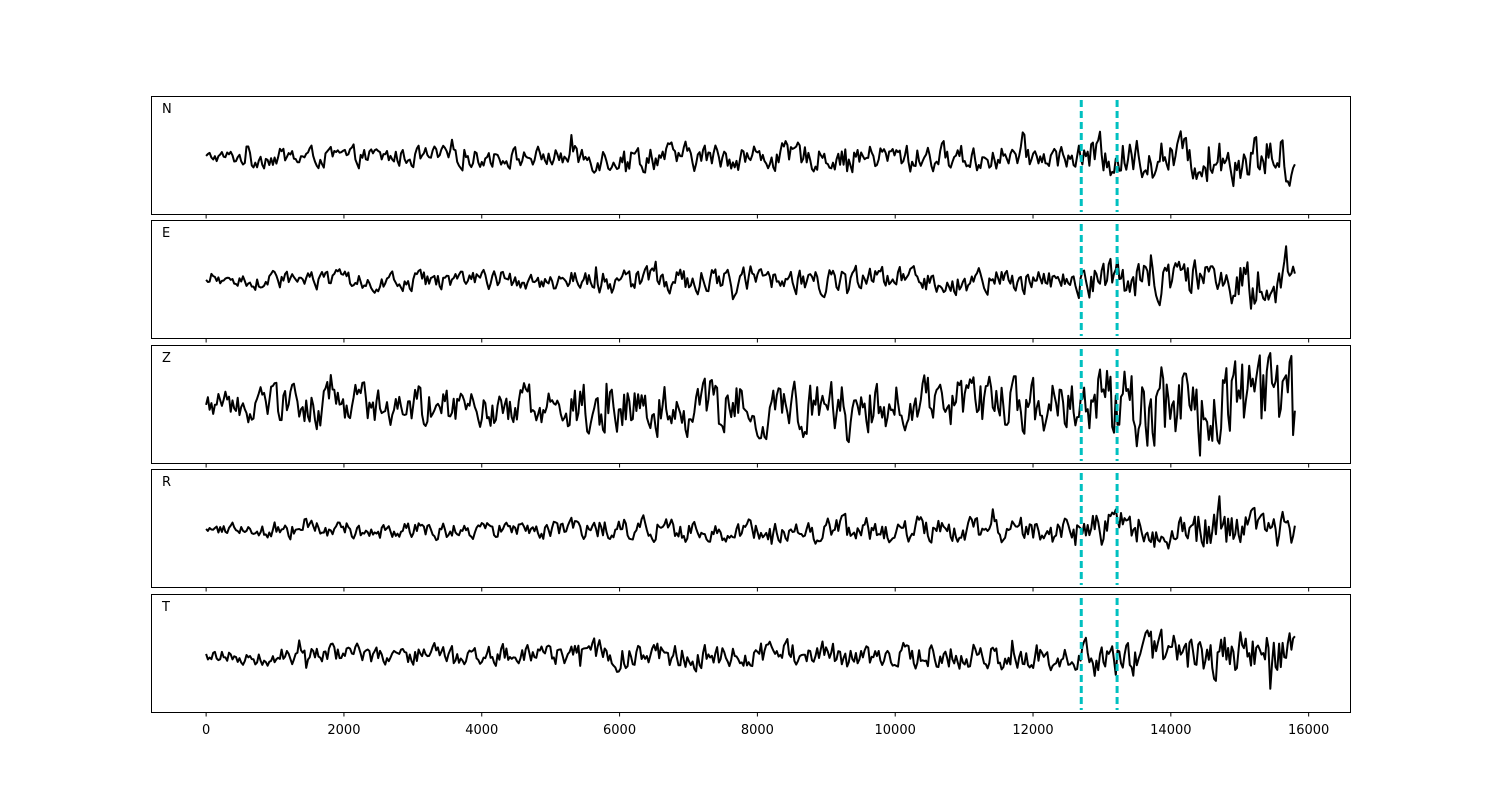  What do you see at coordinates (165, 607) in the screenshot?
I see `component-label: T` at bounding box center [165, 607].